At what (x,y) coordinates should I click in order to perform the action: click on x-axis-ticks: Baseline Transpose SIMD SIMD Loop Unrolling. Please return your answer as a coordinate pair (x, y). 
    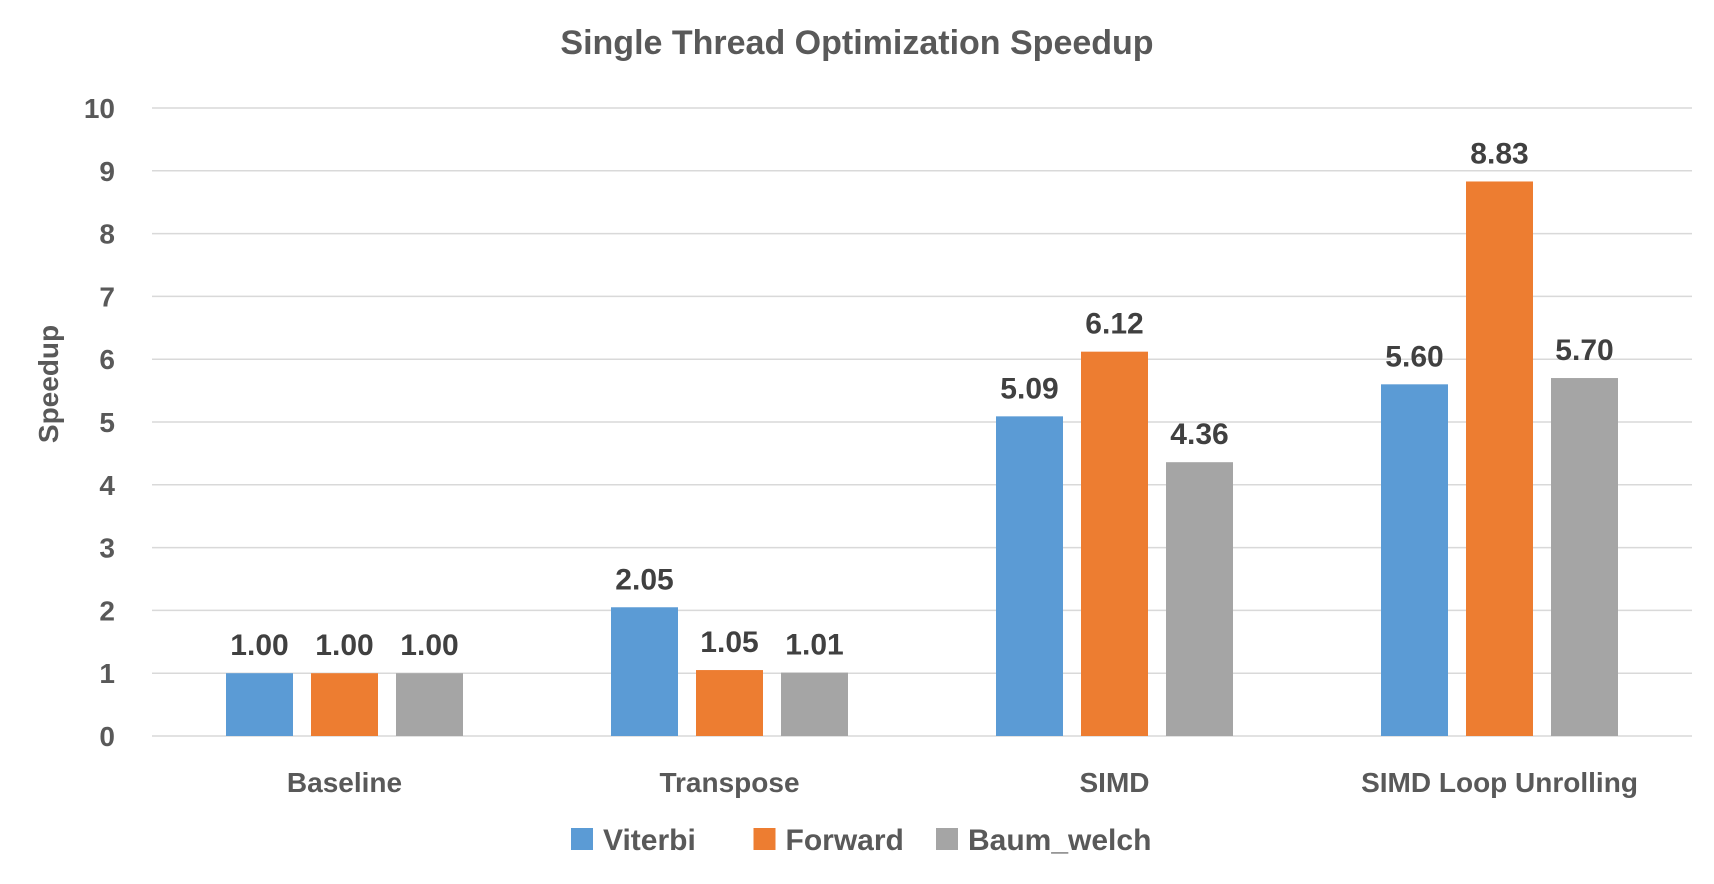
    Looking at the image, I should click on (962, 782).